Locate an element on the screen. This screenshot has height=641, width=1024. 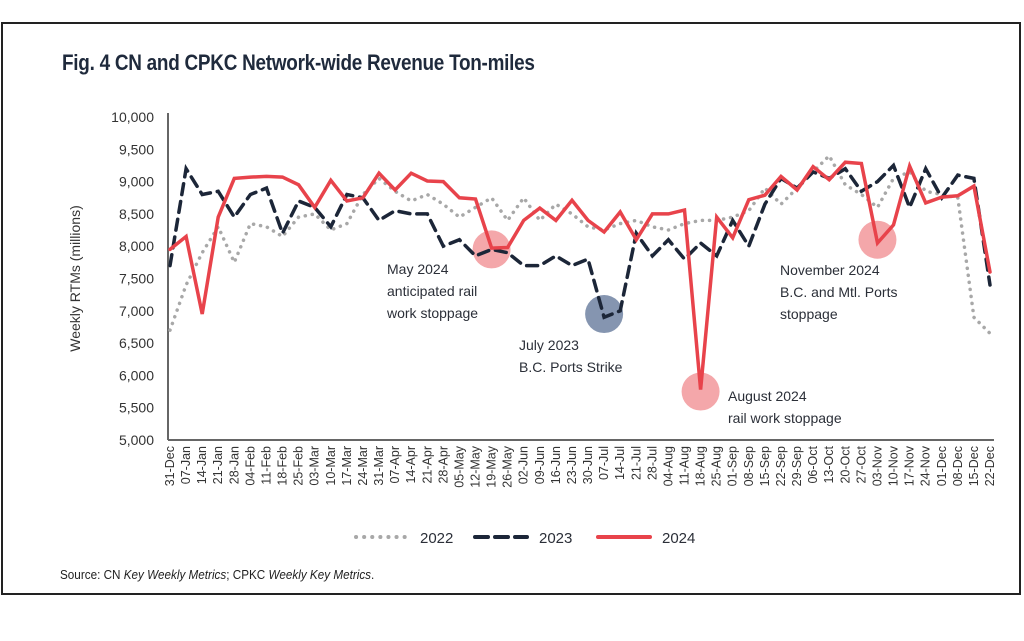
x-tick-label: 08-Sep is located at coordinates (749, 466).